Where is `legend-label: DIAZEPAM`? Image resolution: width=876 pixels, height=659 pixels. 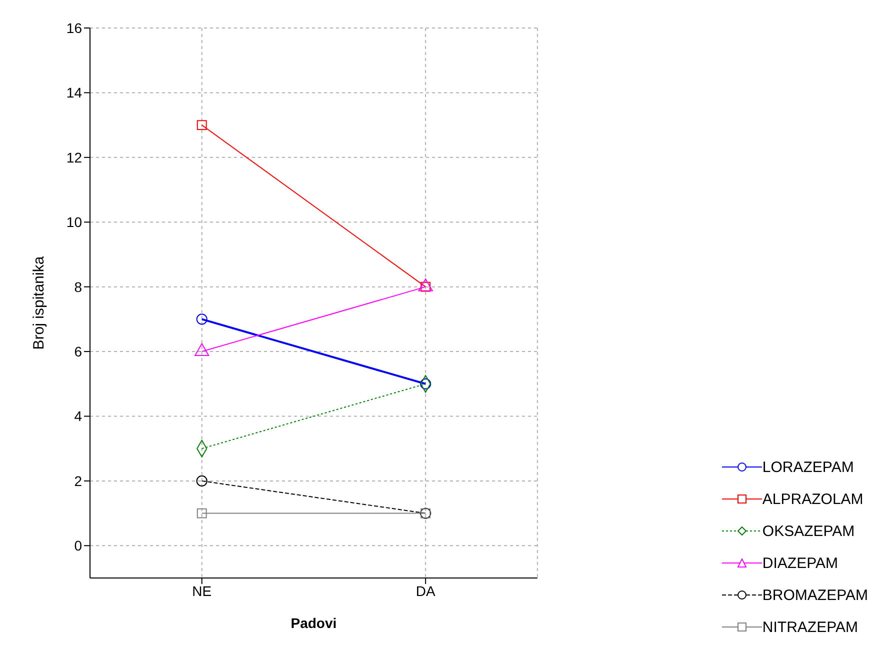
legend-label: DIAZEPAM is located at coordinates (800, 563).